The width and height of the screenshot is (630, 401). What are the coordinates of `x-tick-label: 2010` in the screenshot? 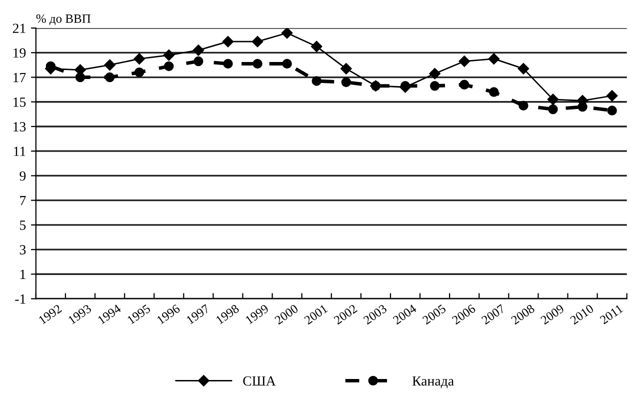 It's located at (582, 314).